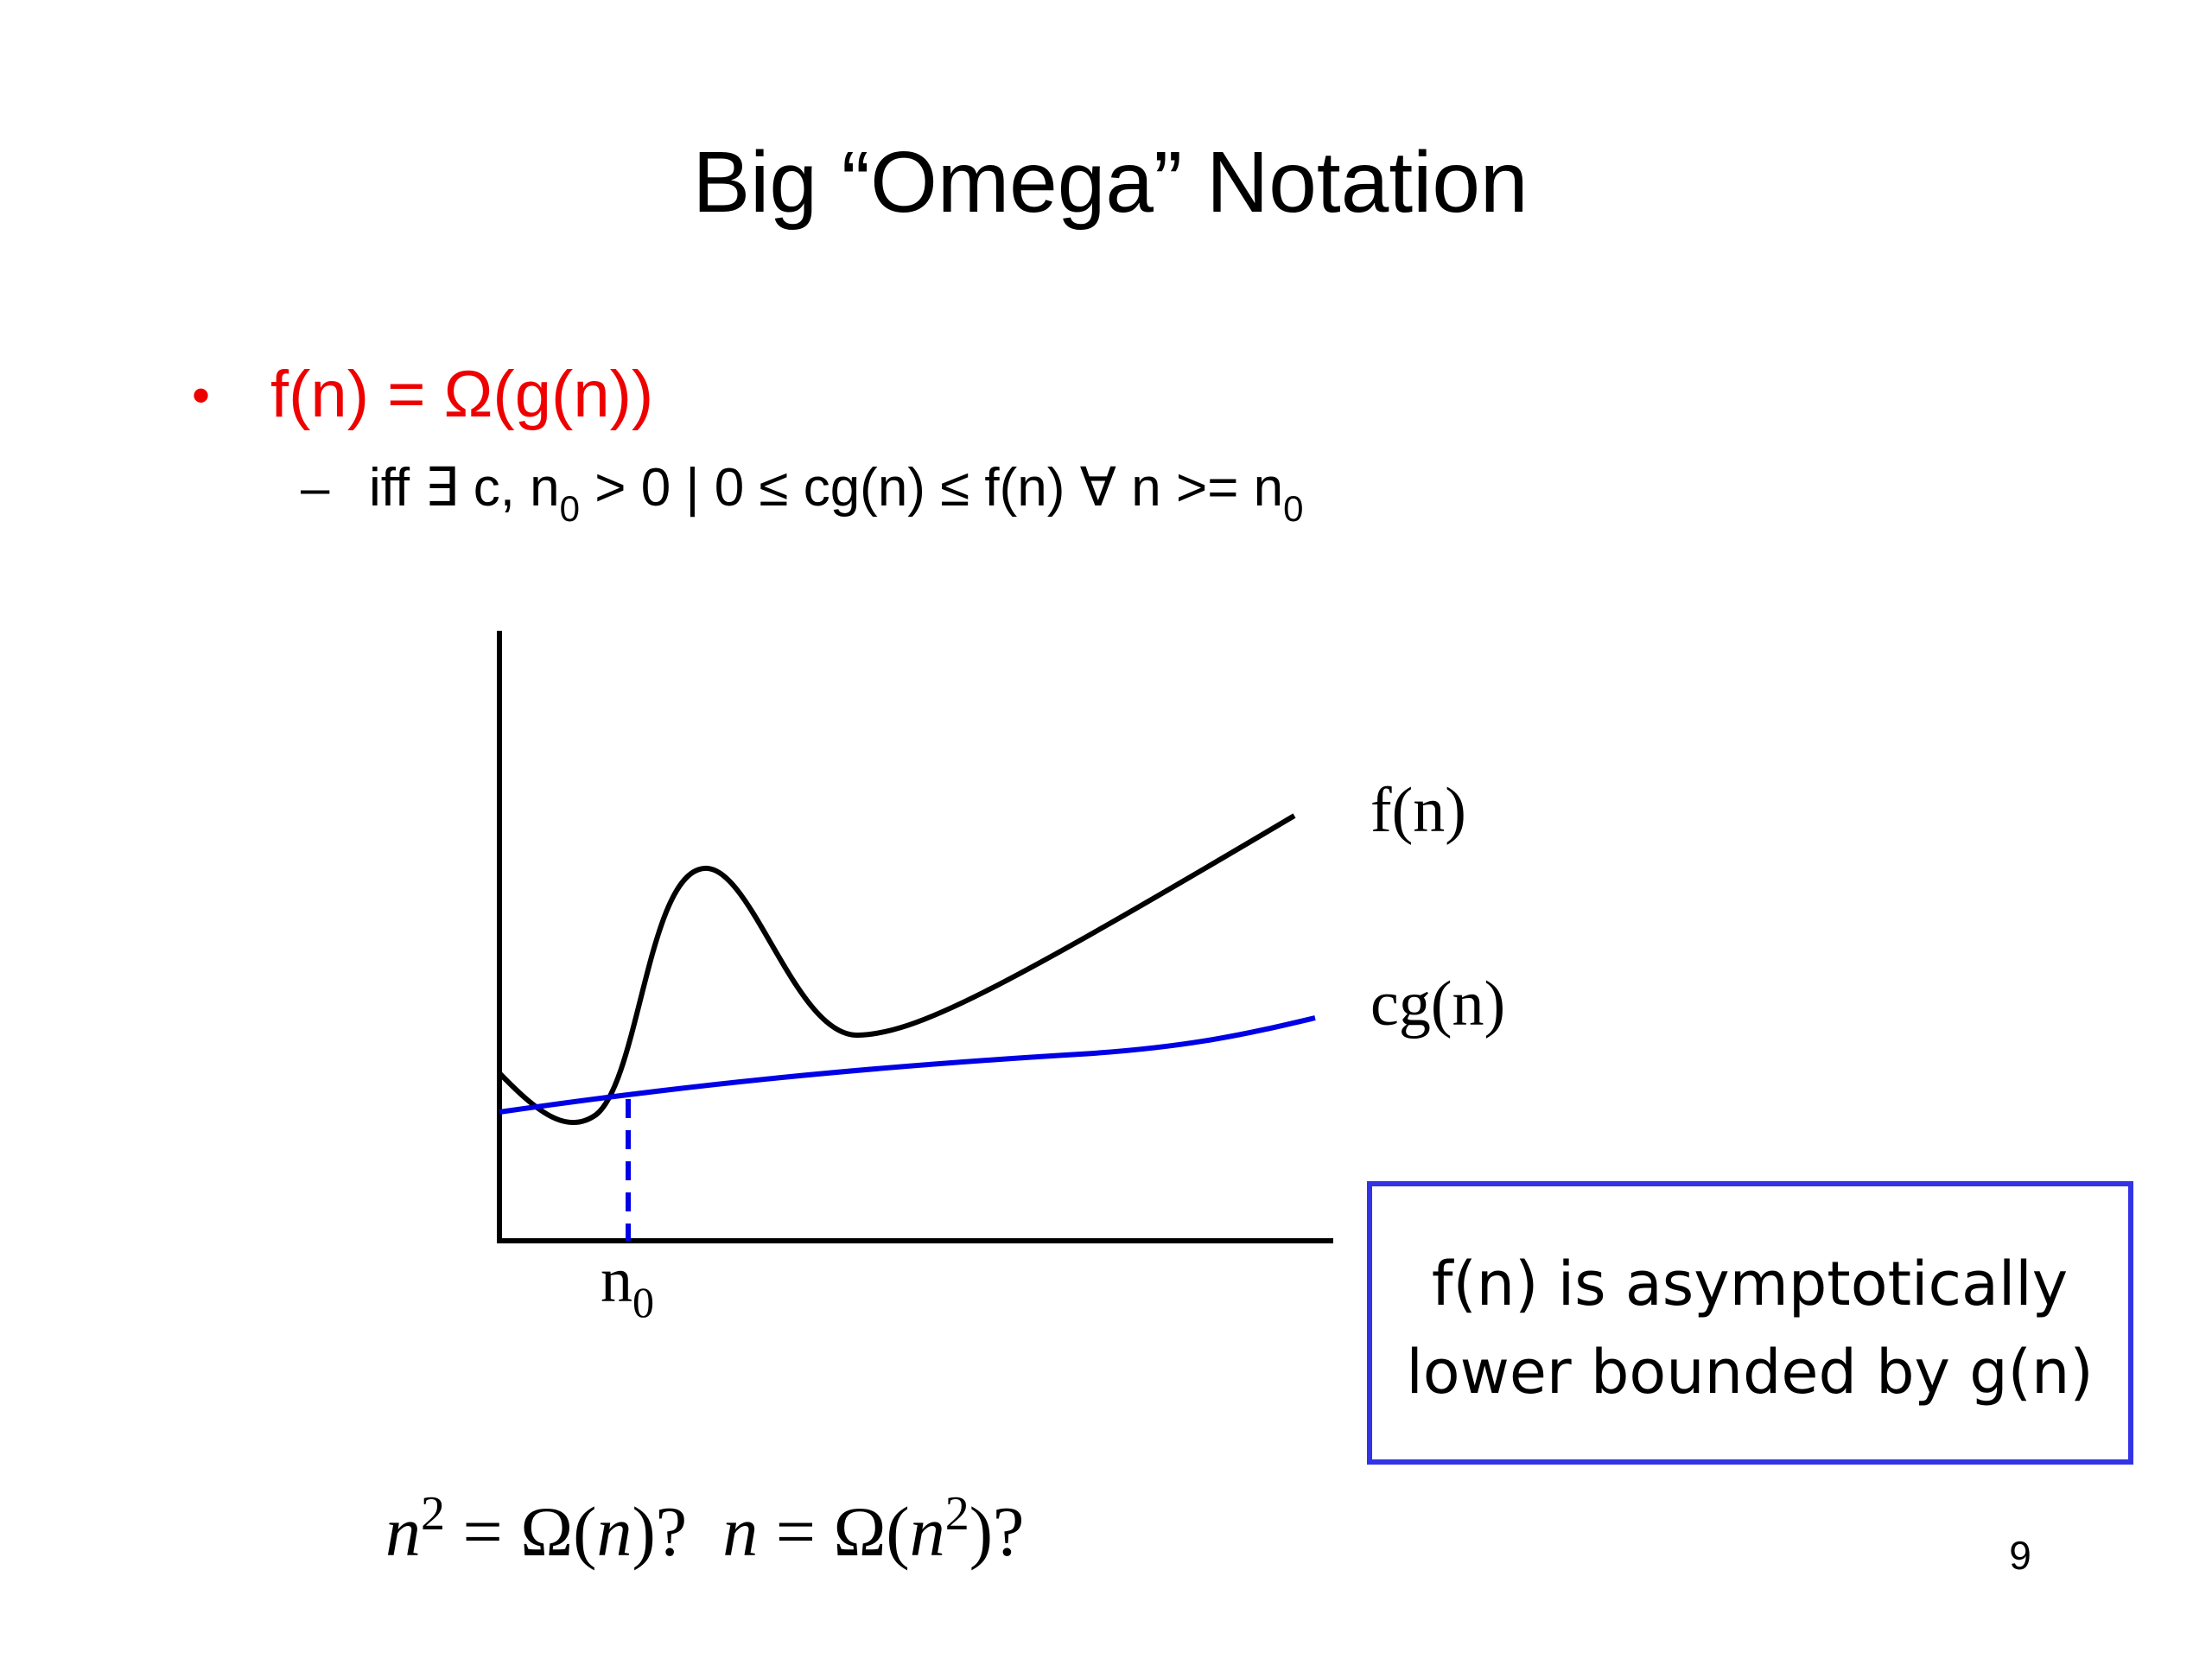  Describe the element at coordinates (907, 1065) in the screenshot. I see `cg-curve` at that location.